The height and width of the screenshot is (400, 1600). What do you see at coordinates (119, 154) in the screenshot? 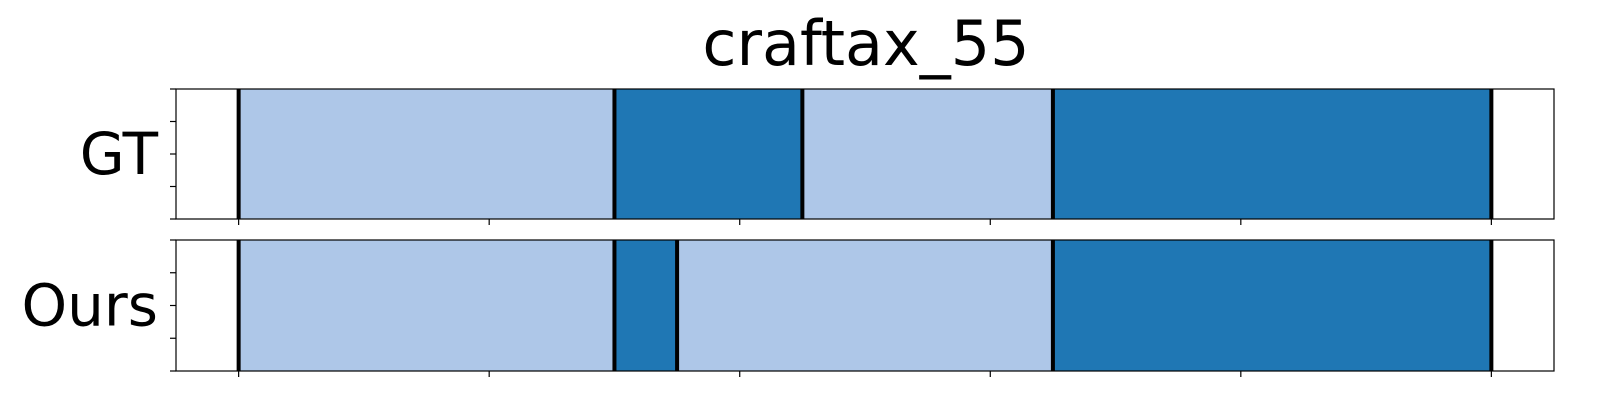
I see `row-label-gt: GT` at bounding box center [119, 154].